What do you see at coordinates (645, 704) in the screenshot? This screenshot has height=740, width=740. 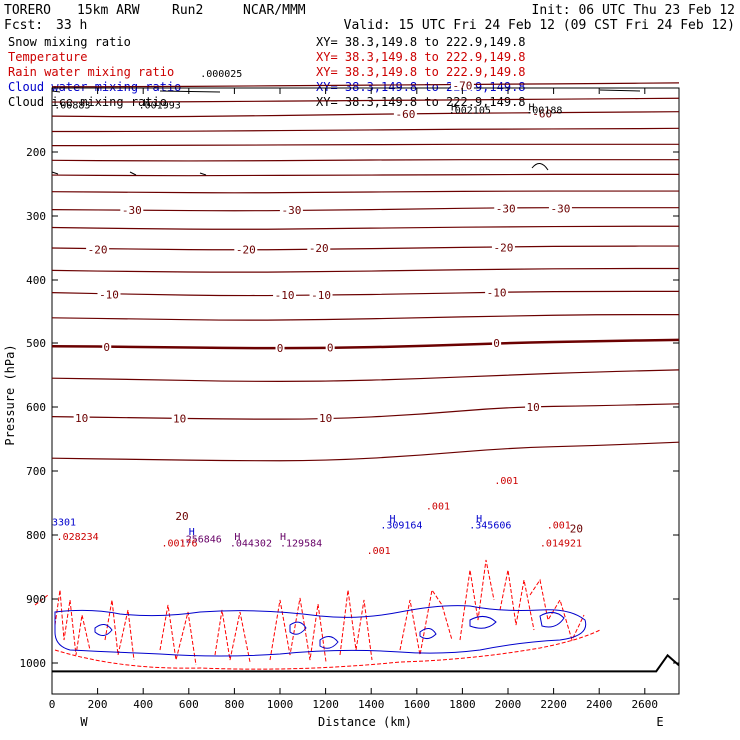 I see `x-tick-label: 2600` at bounding box center [645, 704].